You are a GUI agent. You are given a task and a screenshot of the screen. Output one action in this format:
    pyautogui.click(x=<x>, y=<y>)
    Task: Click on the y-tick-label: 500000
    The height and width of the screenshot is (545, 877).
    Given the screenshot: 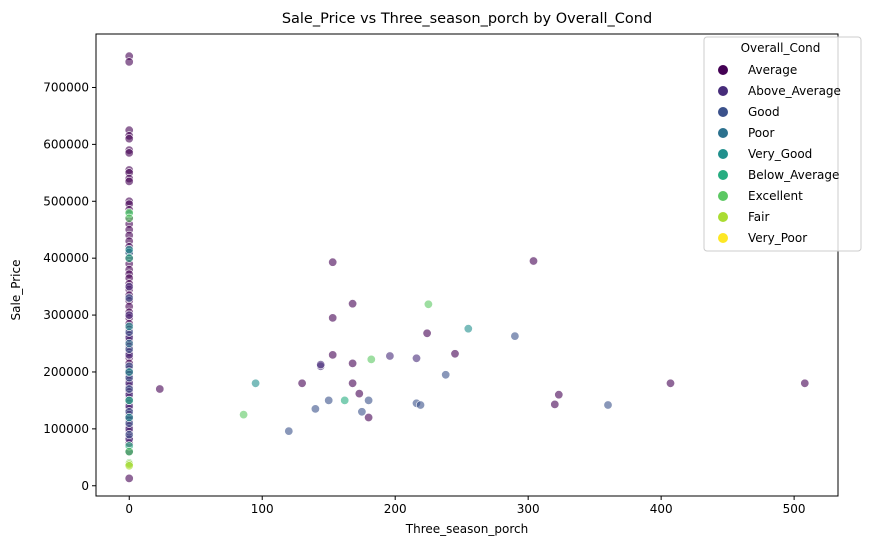 What is the action you would take?
    pyautogui.click(x=66, y=201)
    